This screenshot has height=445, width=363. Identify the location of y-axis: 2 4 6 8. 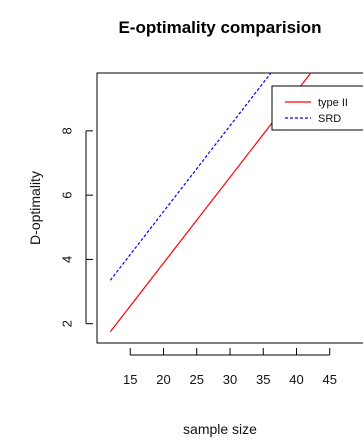
(76, 227).